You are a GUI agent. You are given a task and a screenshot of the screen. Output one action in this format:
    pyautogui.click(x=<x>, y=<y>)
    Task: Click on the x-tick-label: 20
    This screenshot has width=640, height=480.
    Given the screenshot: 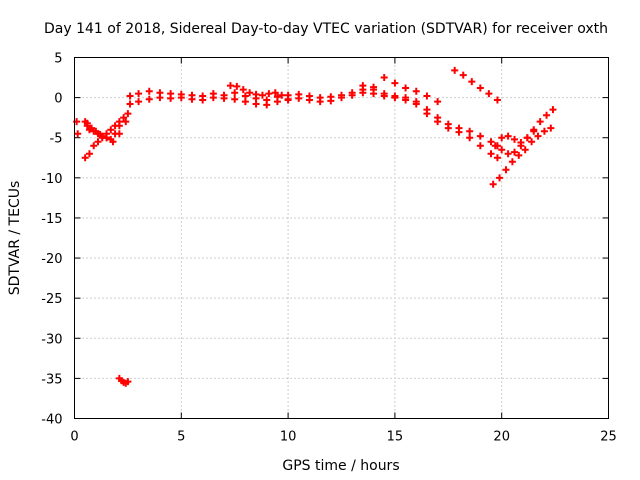 What is the action you would take?
    pyautogui.click(x=501, y=437)
    